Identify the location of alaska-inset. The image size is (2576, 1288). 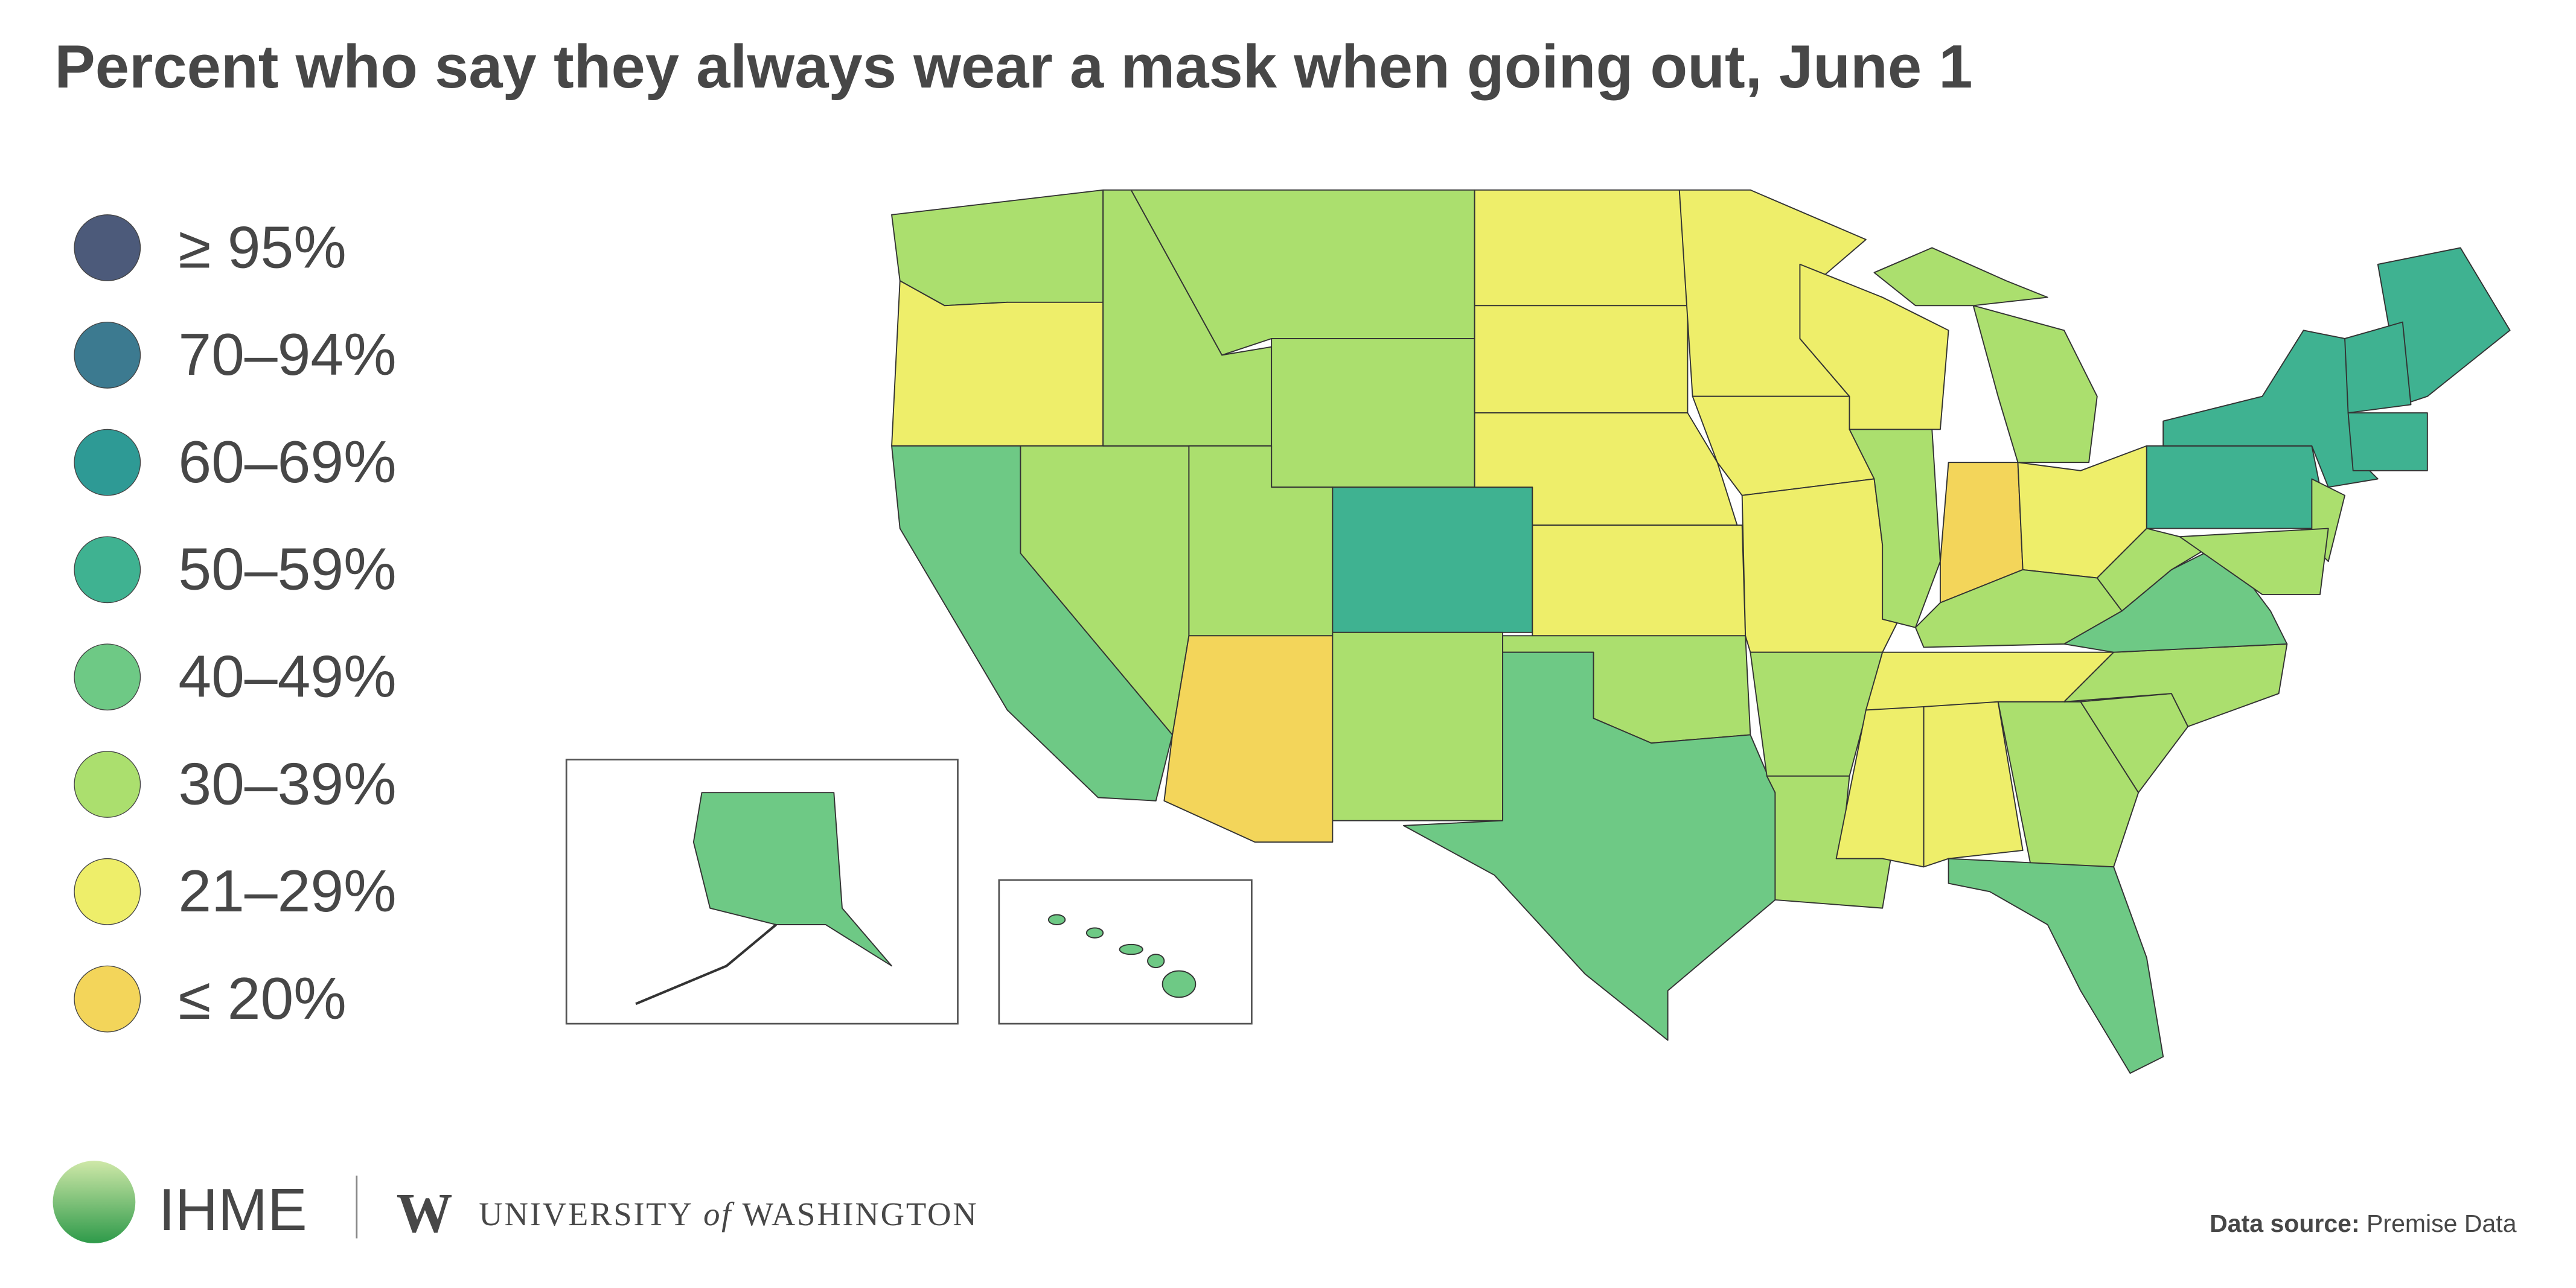
(762, 892).